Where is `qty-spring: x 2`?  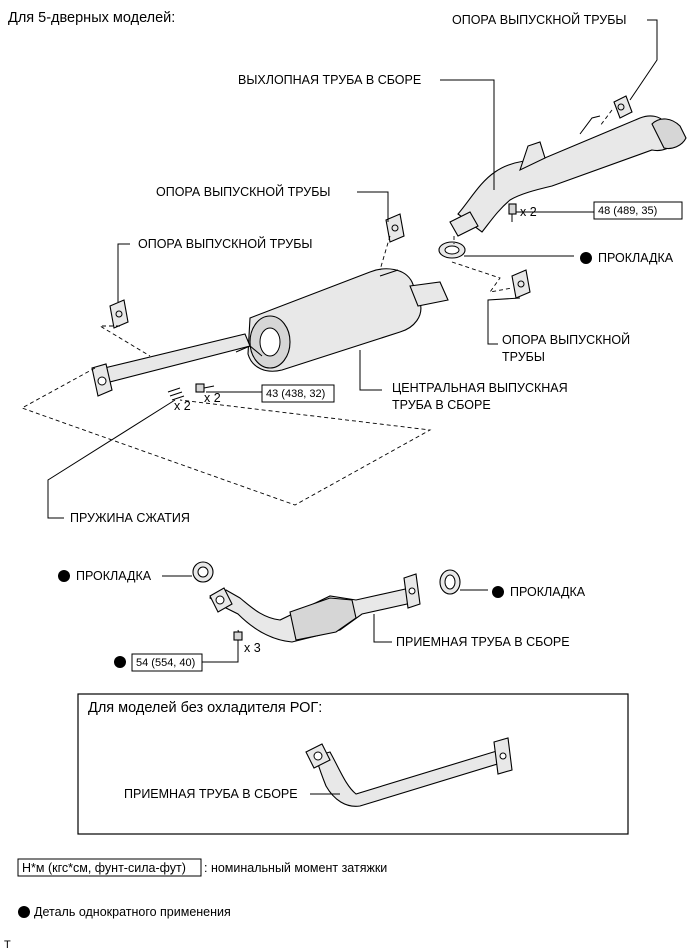
qty-spring: x 2 is located at coordinates (182, 406).